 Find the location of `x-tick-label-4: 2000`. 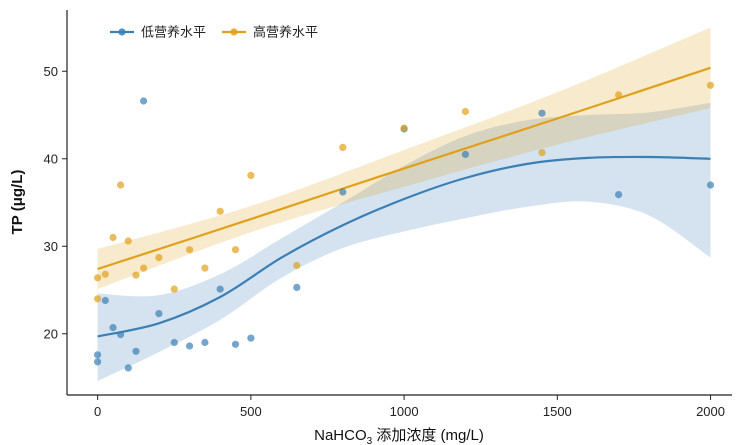

x-tick-label-4: 2000 is located at coordinates (710, 411).